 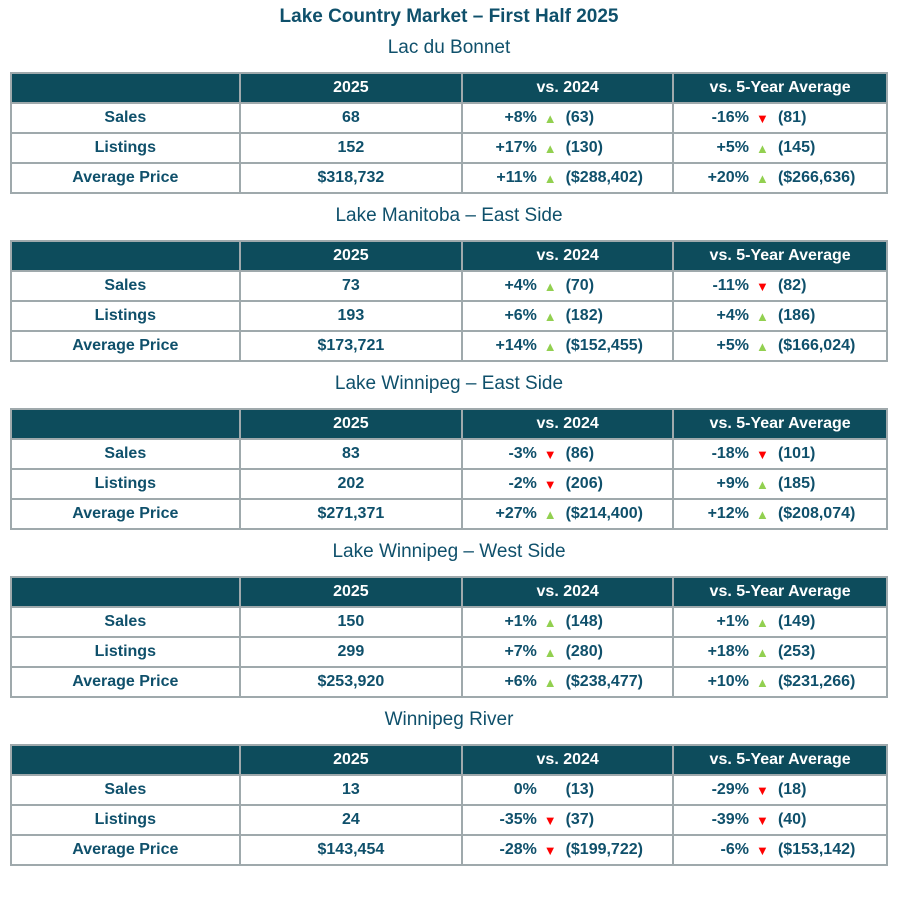 I want to click on prior-value: ($166,024), so click(x=816, y=345).